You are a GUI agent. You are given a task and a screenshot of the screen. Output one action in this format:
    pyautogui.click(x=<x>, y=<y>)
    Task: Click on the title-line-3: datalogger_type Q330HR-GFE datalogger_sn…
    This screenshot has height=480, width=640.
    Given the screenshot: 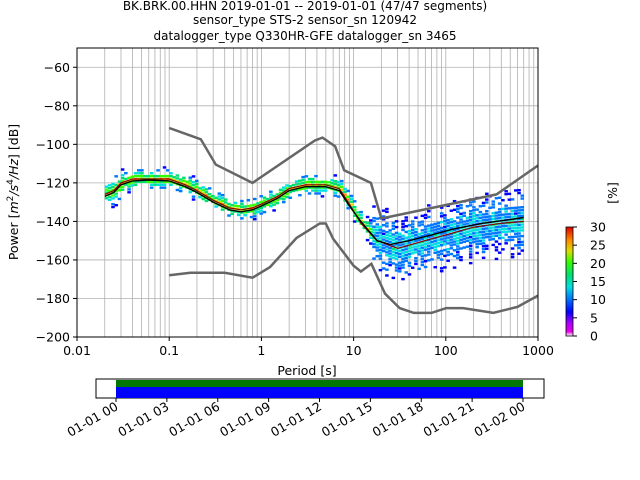 What is the action you would take?
    pyautogui.click(x=305, y=36)
    